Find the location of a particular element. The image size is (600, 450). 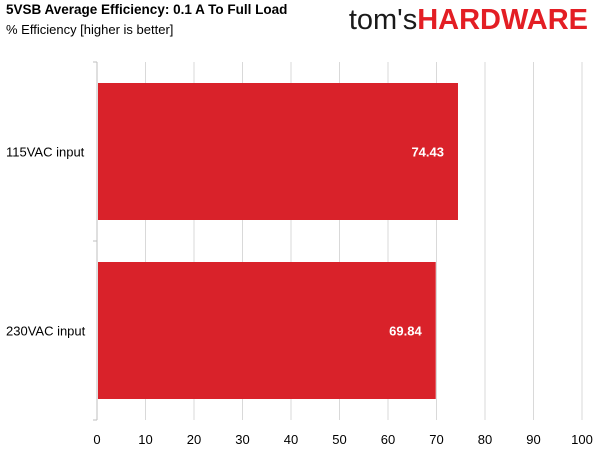

category-label: 230VAC input is located at coordinates (46, 331).